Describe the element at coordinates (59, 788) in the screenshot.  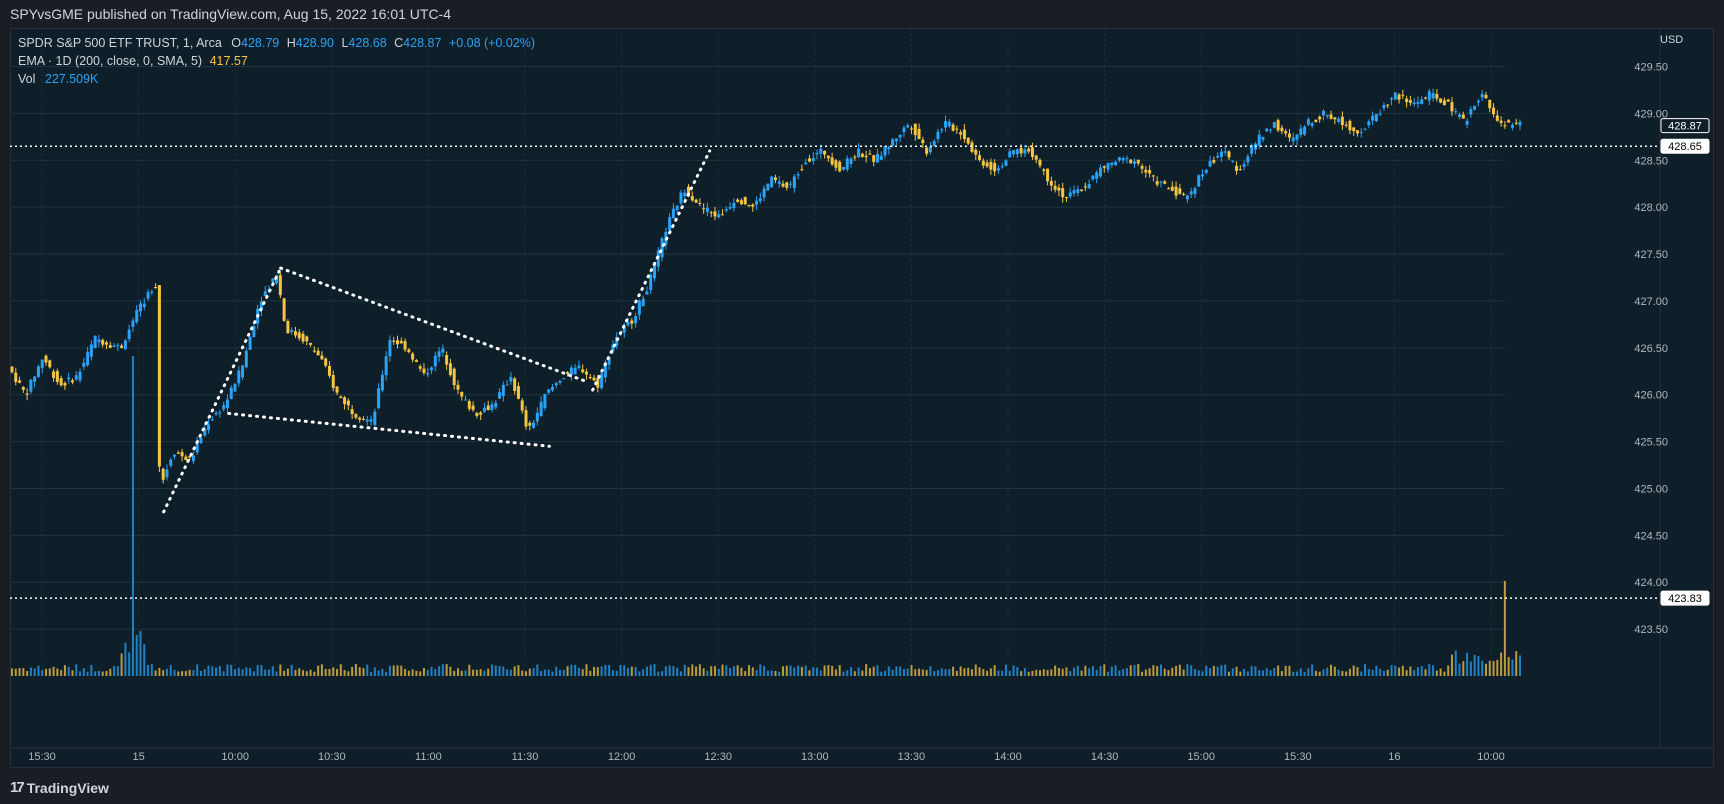
I see `tradingview-logo: 17 TradingView` at that location.